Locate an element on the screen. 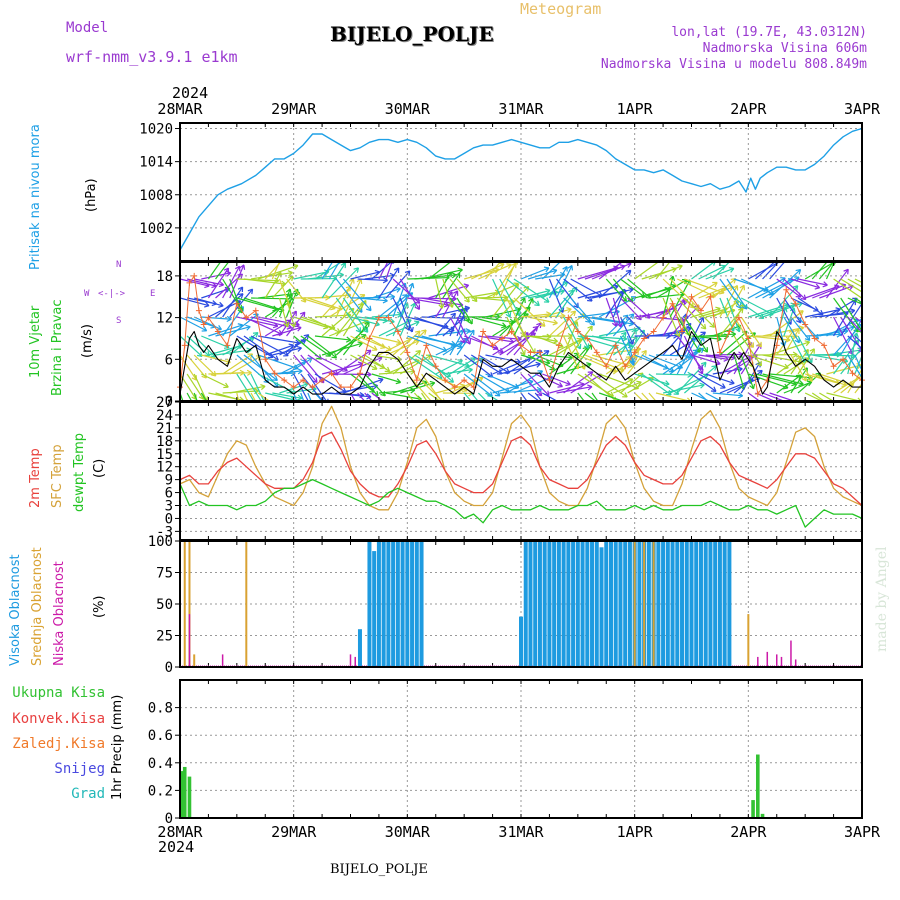 This screenshot has height=900, width=900. wind-compass: N W <-|-> E S is located at coordinates (121, 293).